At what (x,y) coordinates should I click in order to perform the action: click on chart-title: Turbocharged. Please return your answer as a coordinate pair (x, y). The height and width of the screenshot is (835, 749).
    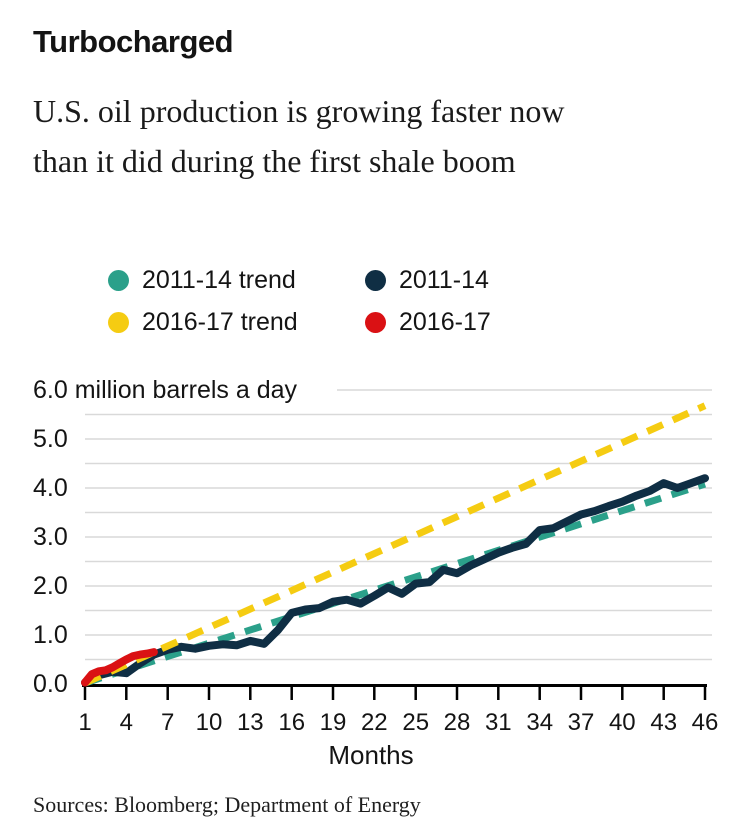
    Looking at the image, I should click on (133, 41).